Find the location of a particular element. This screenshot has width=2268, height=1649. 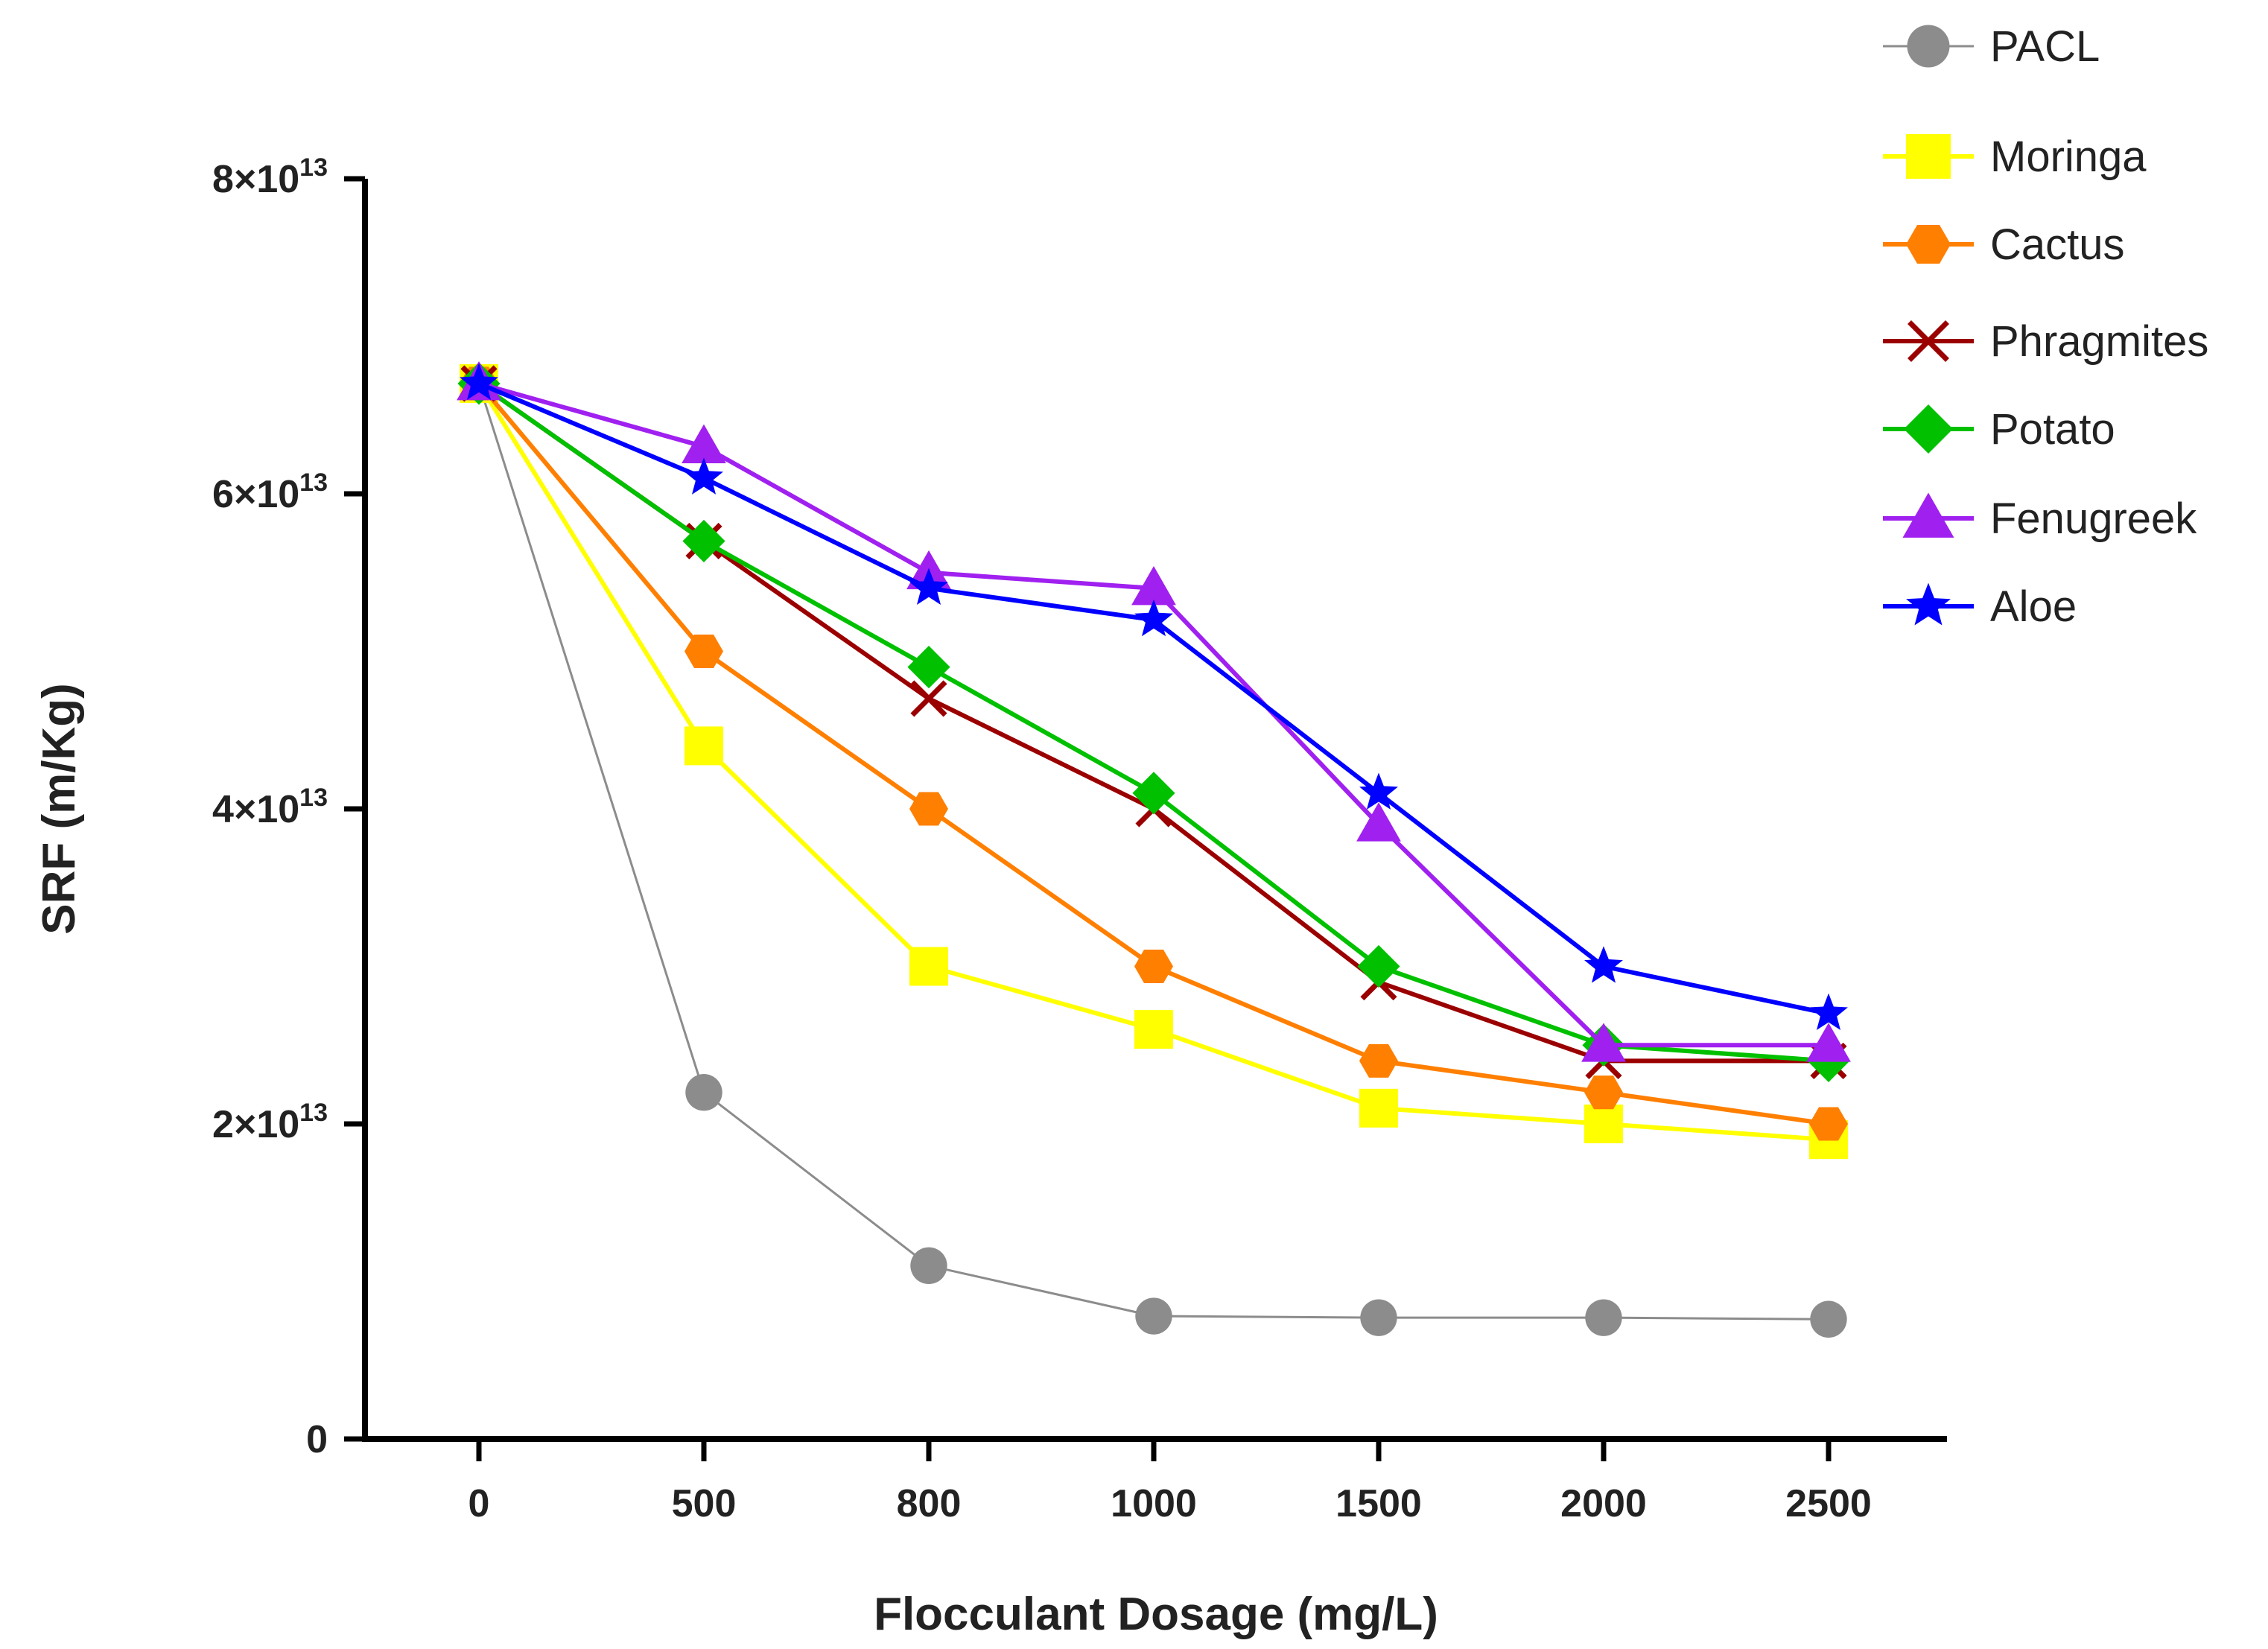

y-axis-title: SRF (m/Kg) is located at coordinates (59, 809).